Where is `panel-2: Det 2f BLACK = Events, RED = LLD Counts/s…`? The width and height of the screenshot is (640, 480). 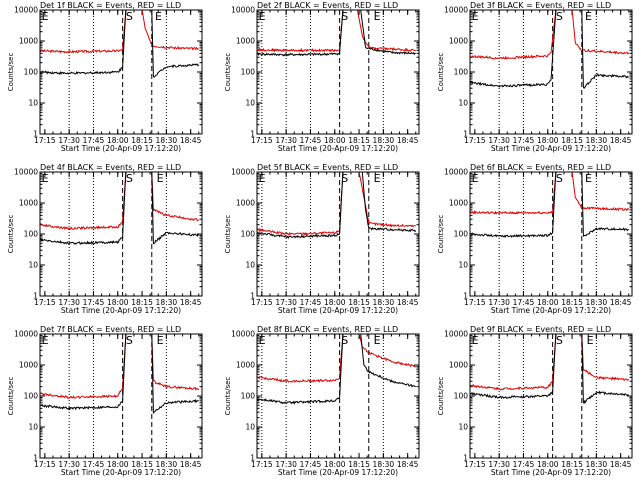 panel-2: Det 2f BLACK = Events, RED = LLD Counts/s… is located at coordinates (322, 77).